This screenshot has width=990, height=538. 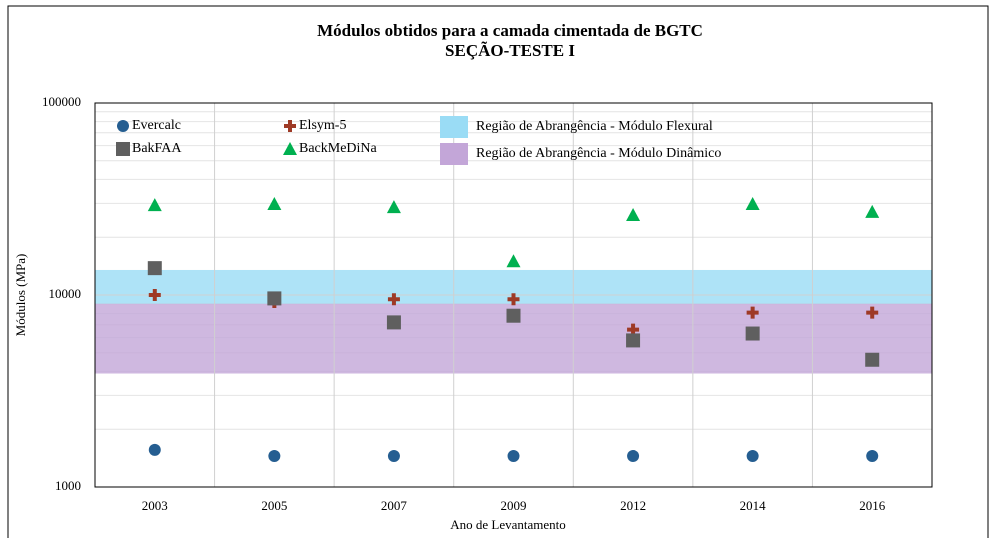 What do you see at coordinates (274, 505) in the screenshot?
I see `x-tick-label: 2005` at bounding box center [274, 505].